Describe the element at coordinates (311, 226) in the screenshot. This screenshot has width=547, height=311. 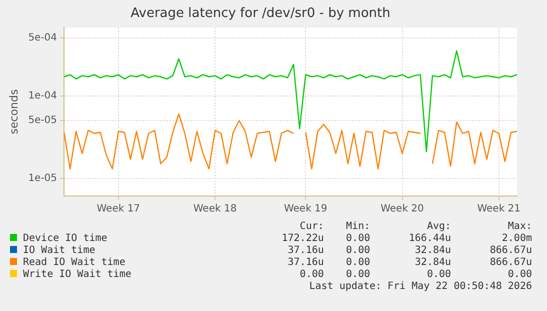
I see `text: Cur:` at that location.